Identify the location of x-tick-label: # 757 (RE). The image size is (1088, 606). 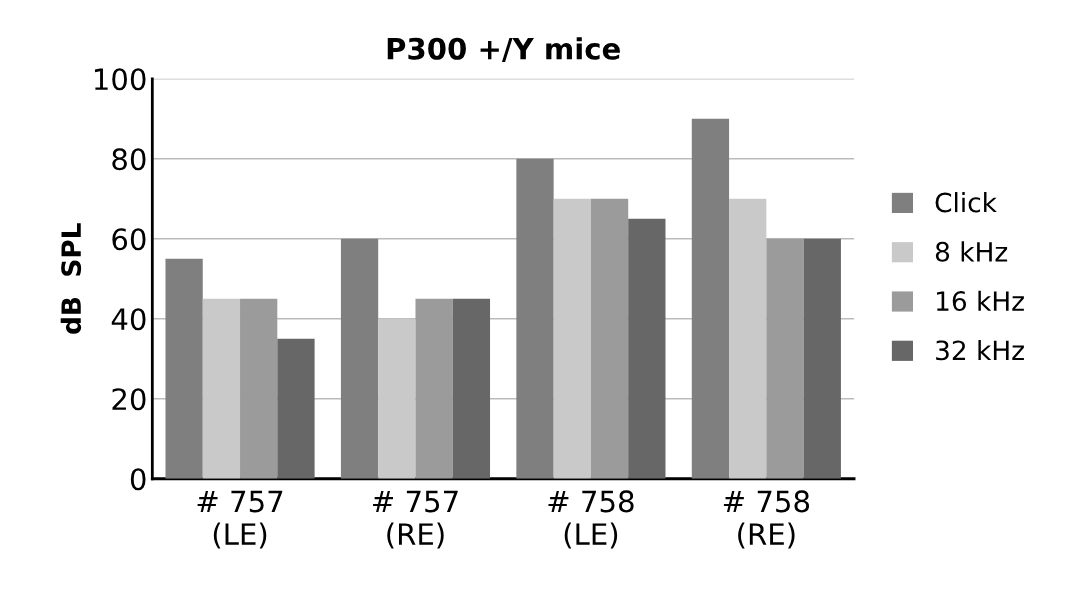
(415, 519).